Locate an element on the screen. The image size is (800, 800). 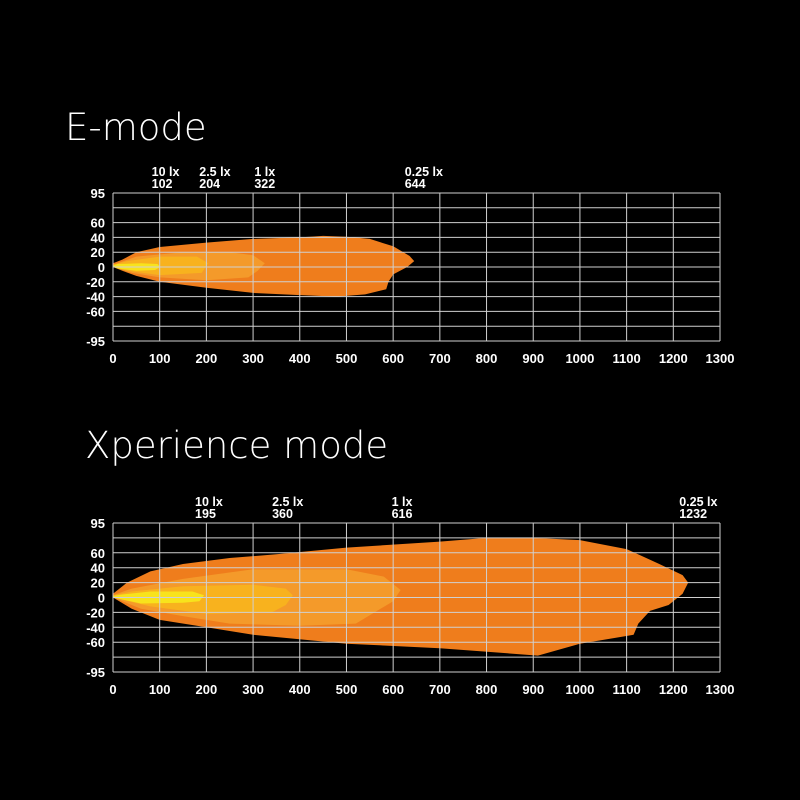
lux-distance-label: 644 is located at coordinates (415, 184).